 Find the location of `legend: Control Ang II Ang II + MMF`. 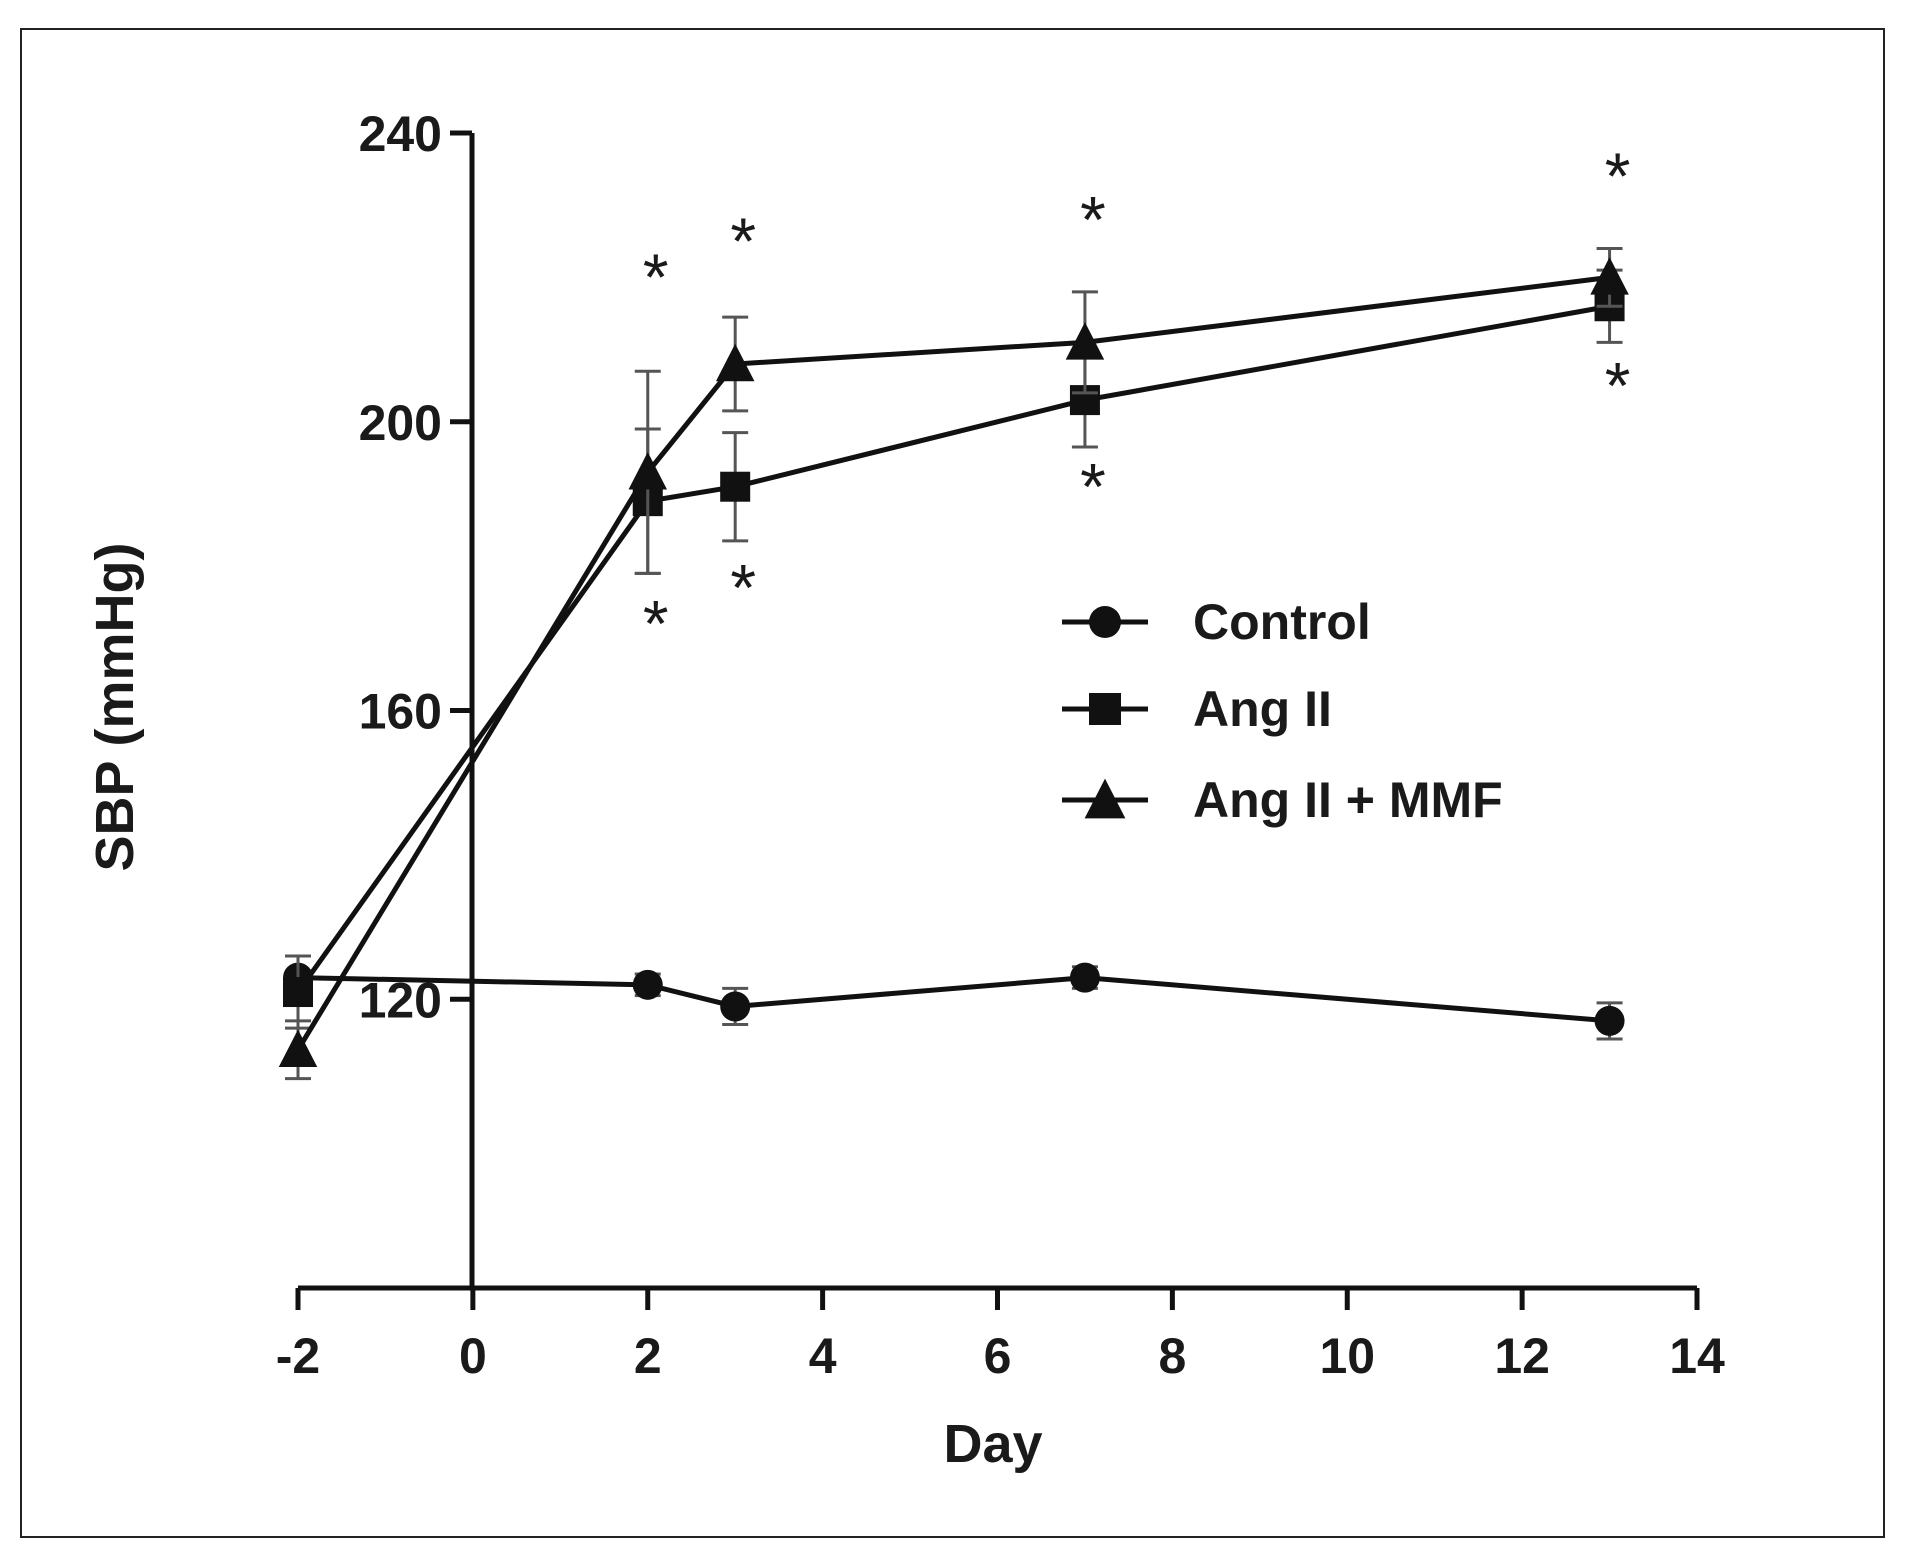

legend: Control Ang II Ang II + MMF is located at coordinates (1282, 711).